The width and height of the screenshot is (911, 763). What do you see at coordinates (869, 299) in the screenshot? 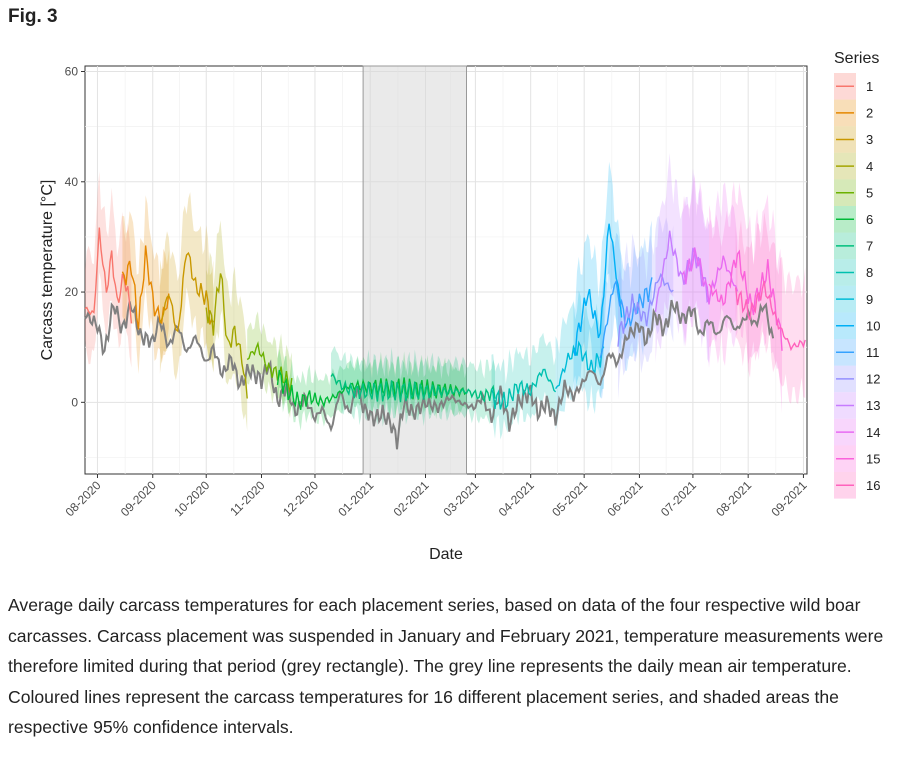
I see `legend-label: 9` at bounding box center [869, 299].